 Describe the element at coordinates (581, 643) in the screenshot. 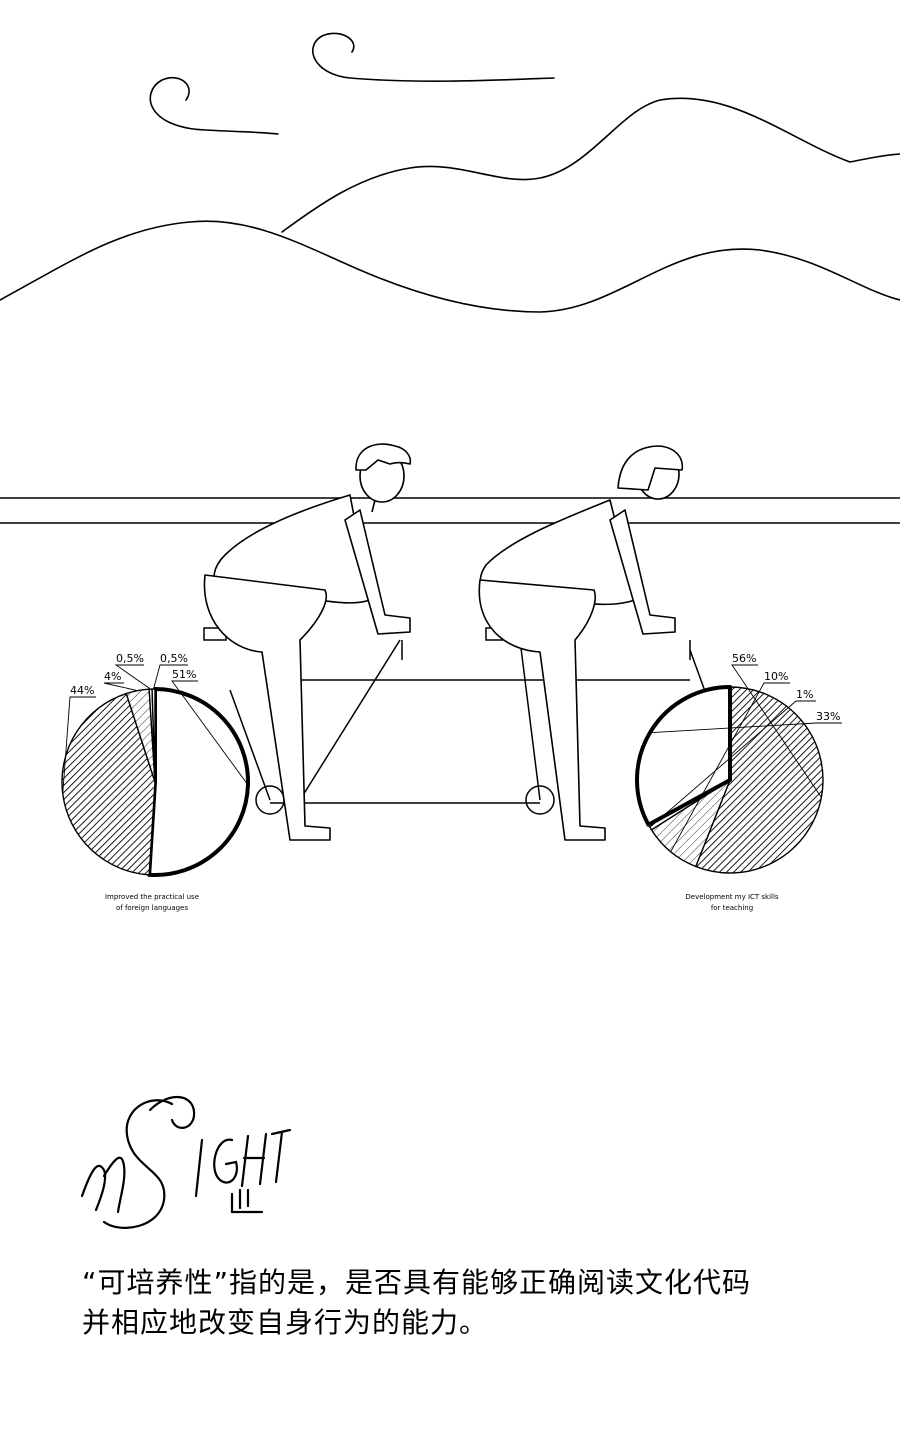

I see `rider-right` at that location.